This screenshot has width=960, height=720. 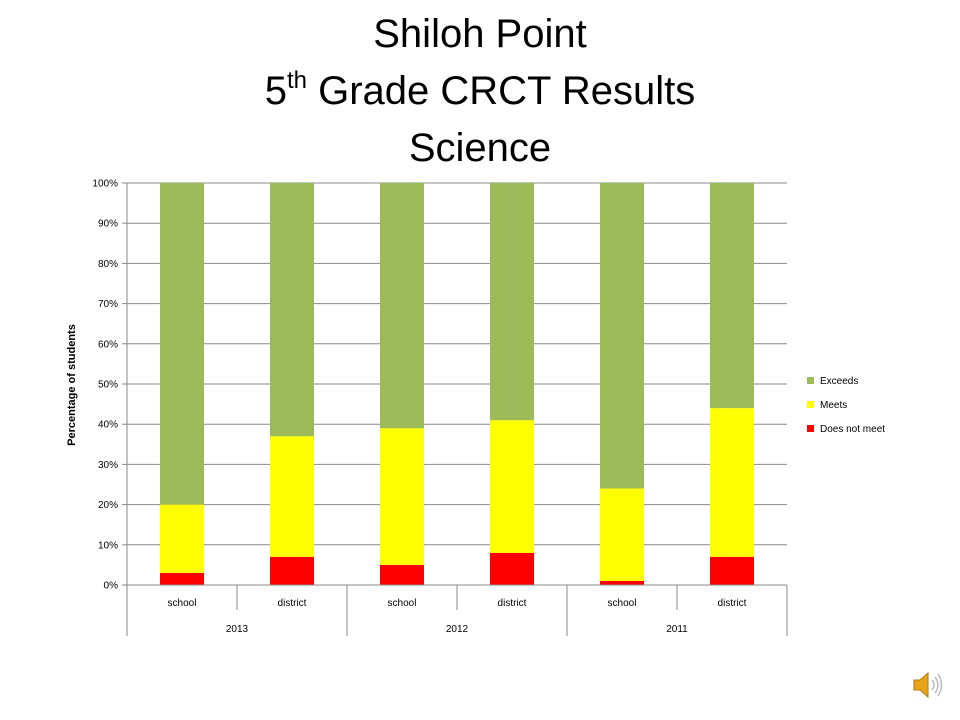 What do you see at coordinates (108, 425) in the screenshot?
I see `y-tick-label: 40%` at bounding box center [108, 425].